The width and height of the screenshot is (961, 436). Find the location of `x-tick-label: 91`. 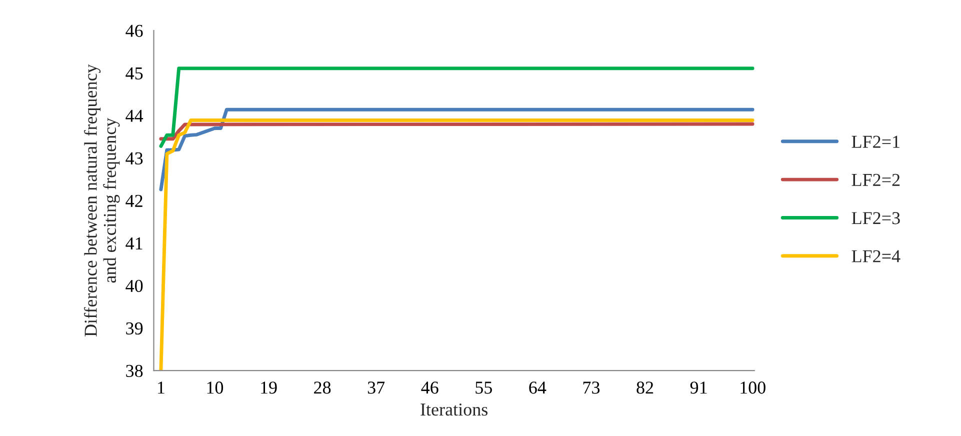

x-tick-label: 91 is located at coordinates (698, 388).